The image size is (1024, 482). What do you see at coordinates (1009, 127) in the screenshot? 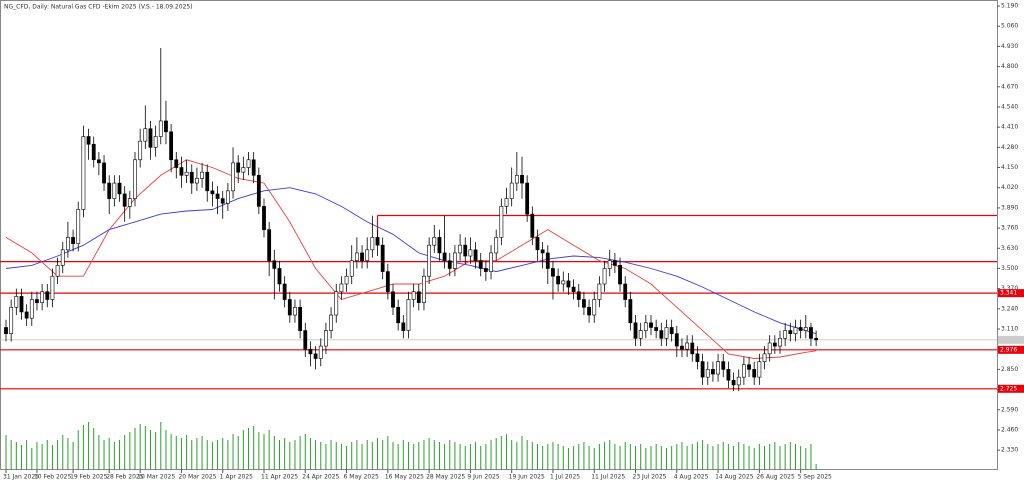
I see `y-tick-label: 4.410` at bounding box center [1009, 127].